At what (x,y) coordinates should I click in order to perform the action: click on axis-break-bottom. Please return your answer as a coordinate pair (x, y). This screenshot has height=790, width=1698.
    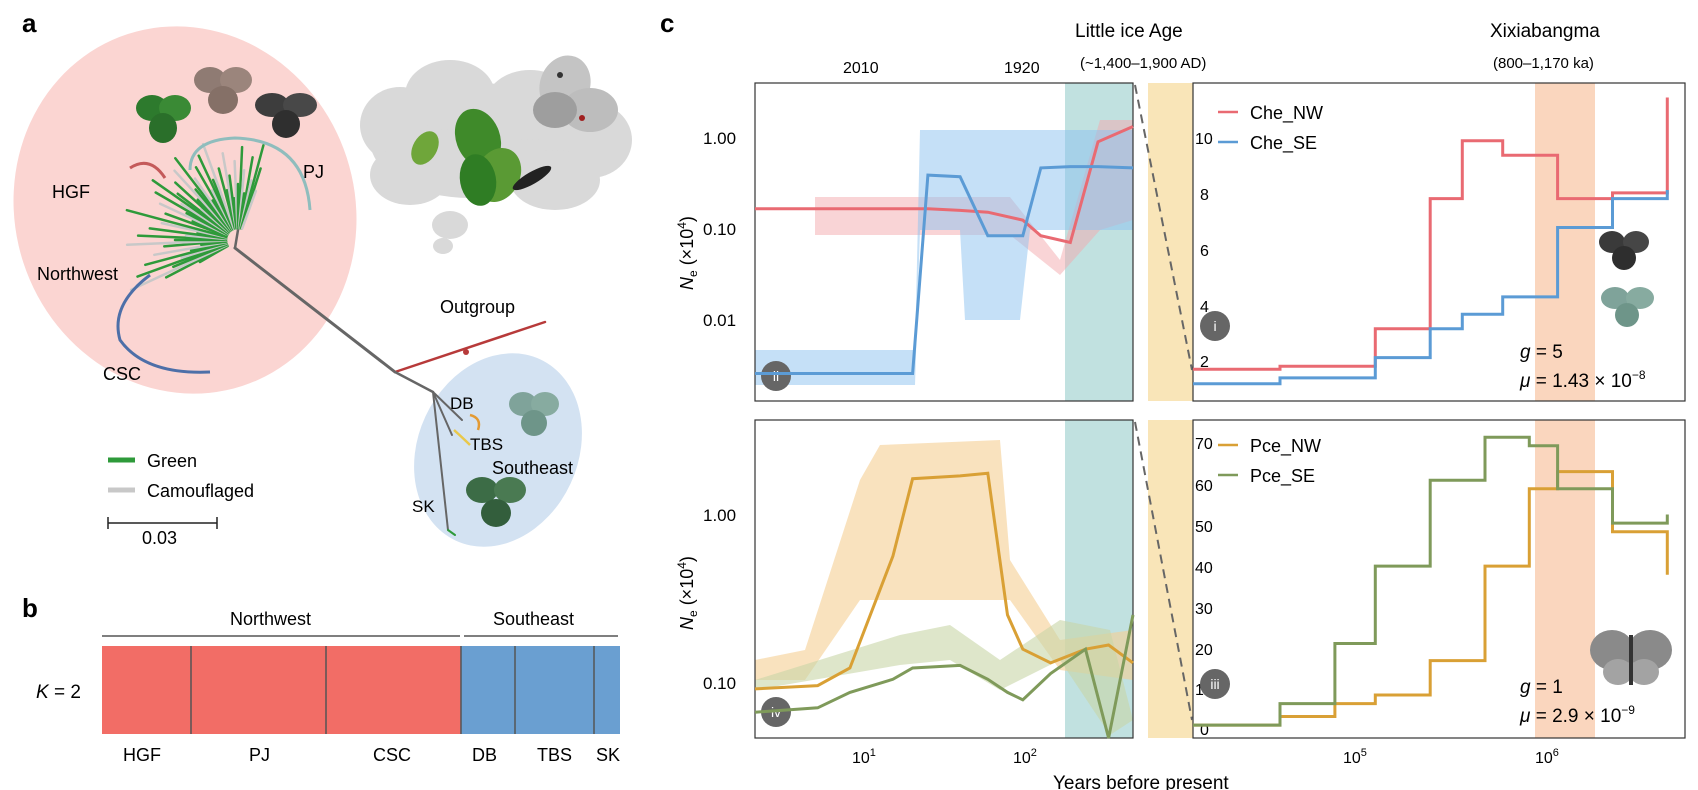
    Looking at the image, I should click on (1163, 571).